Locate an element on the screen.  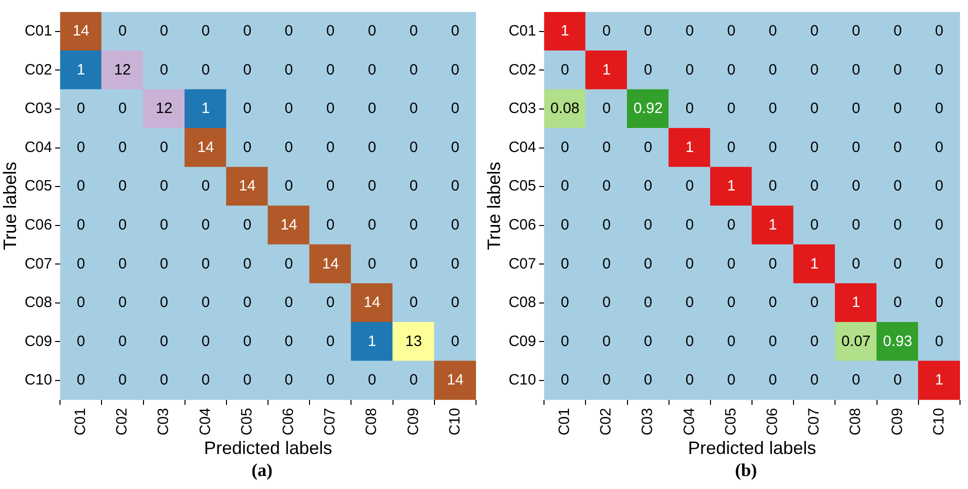
data-label: 0.92 is located at coordinates (648, 109).